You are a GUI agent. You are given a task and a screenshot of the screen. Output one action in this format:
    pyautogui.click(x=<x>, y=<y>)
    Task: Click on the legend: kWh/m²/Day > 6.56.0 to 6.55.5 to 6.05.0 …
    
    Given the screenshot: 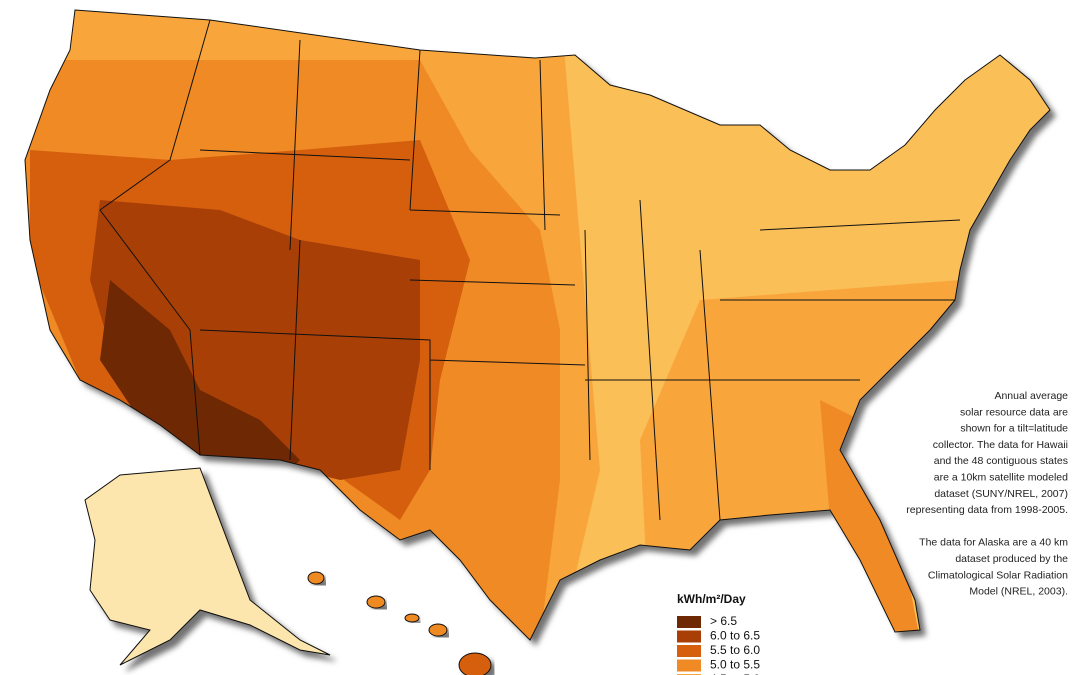 What is the action you would take?
    pyautogui.click(x=718, y=633)
    